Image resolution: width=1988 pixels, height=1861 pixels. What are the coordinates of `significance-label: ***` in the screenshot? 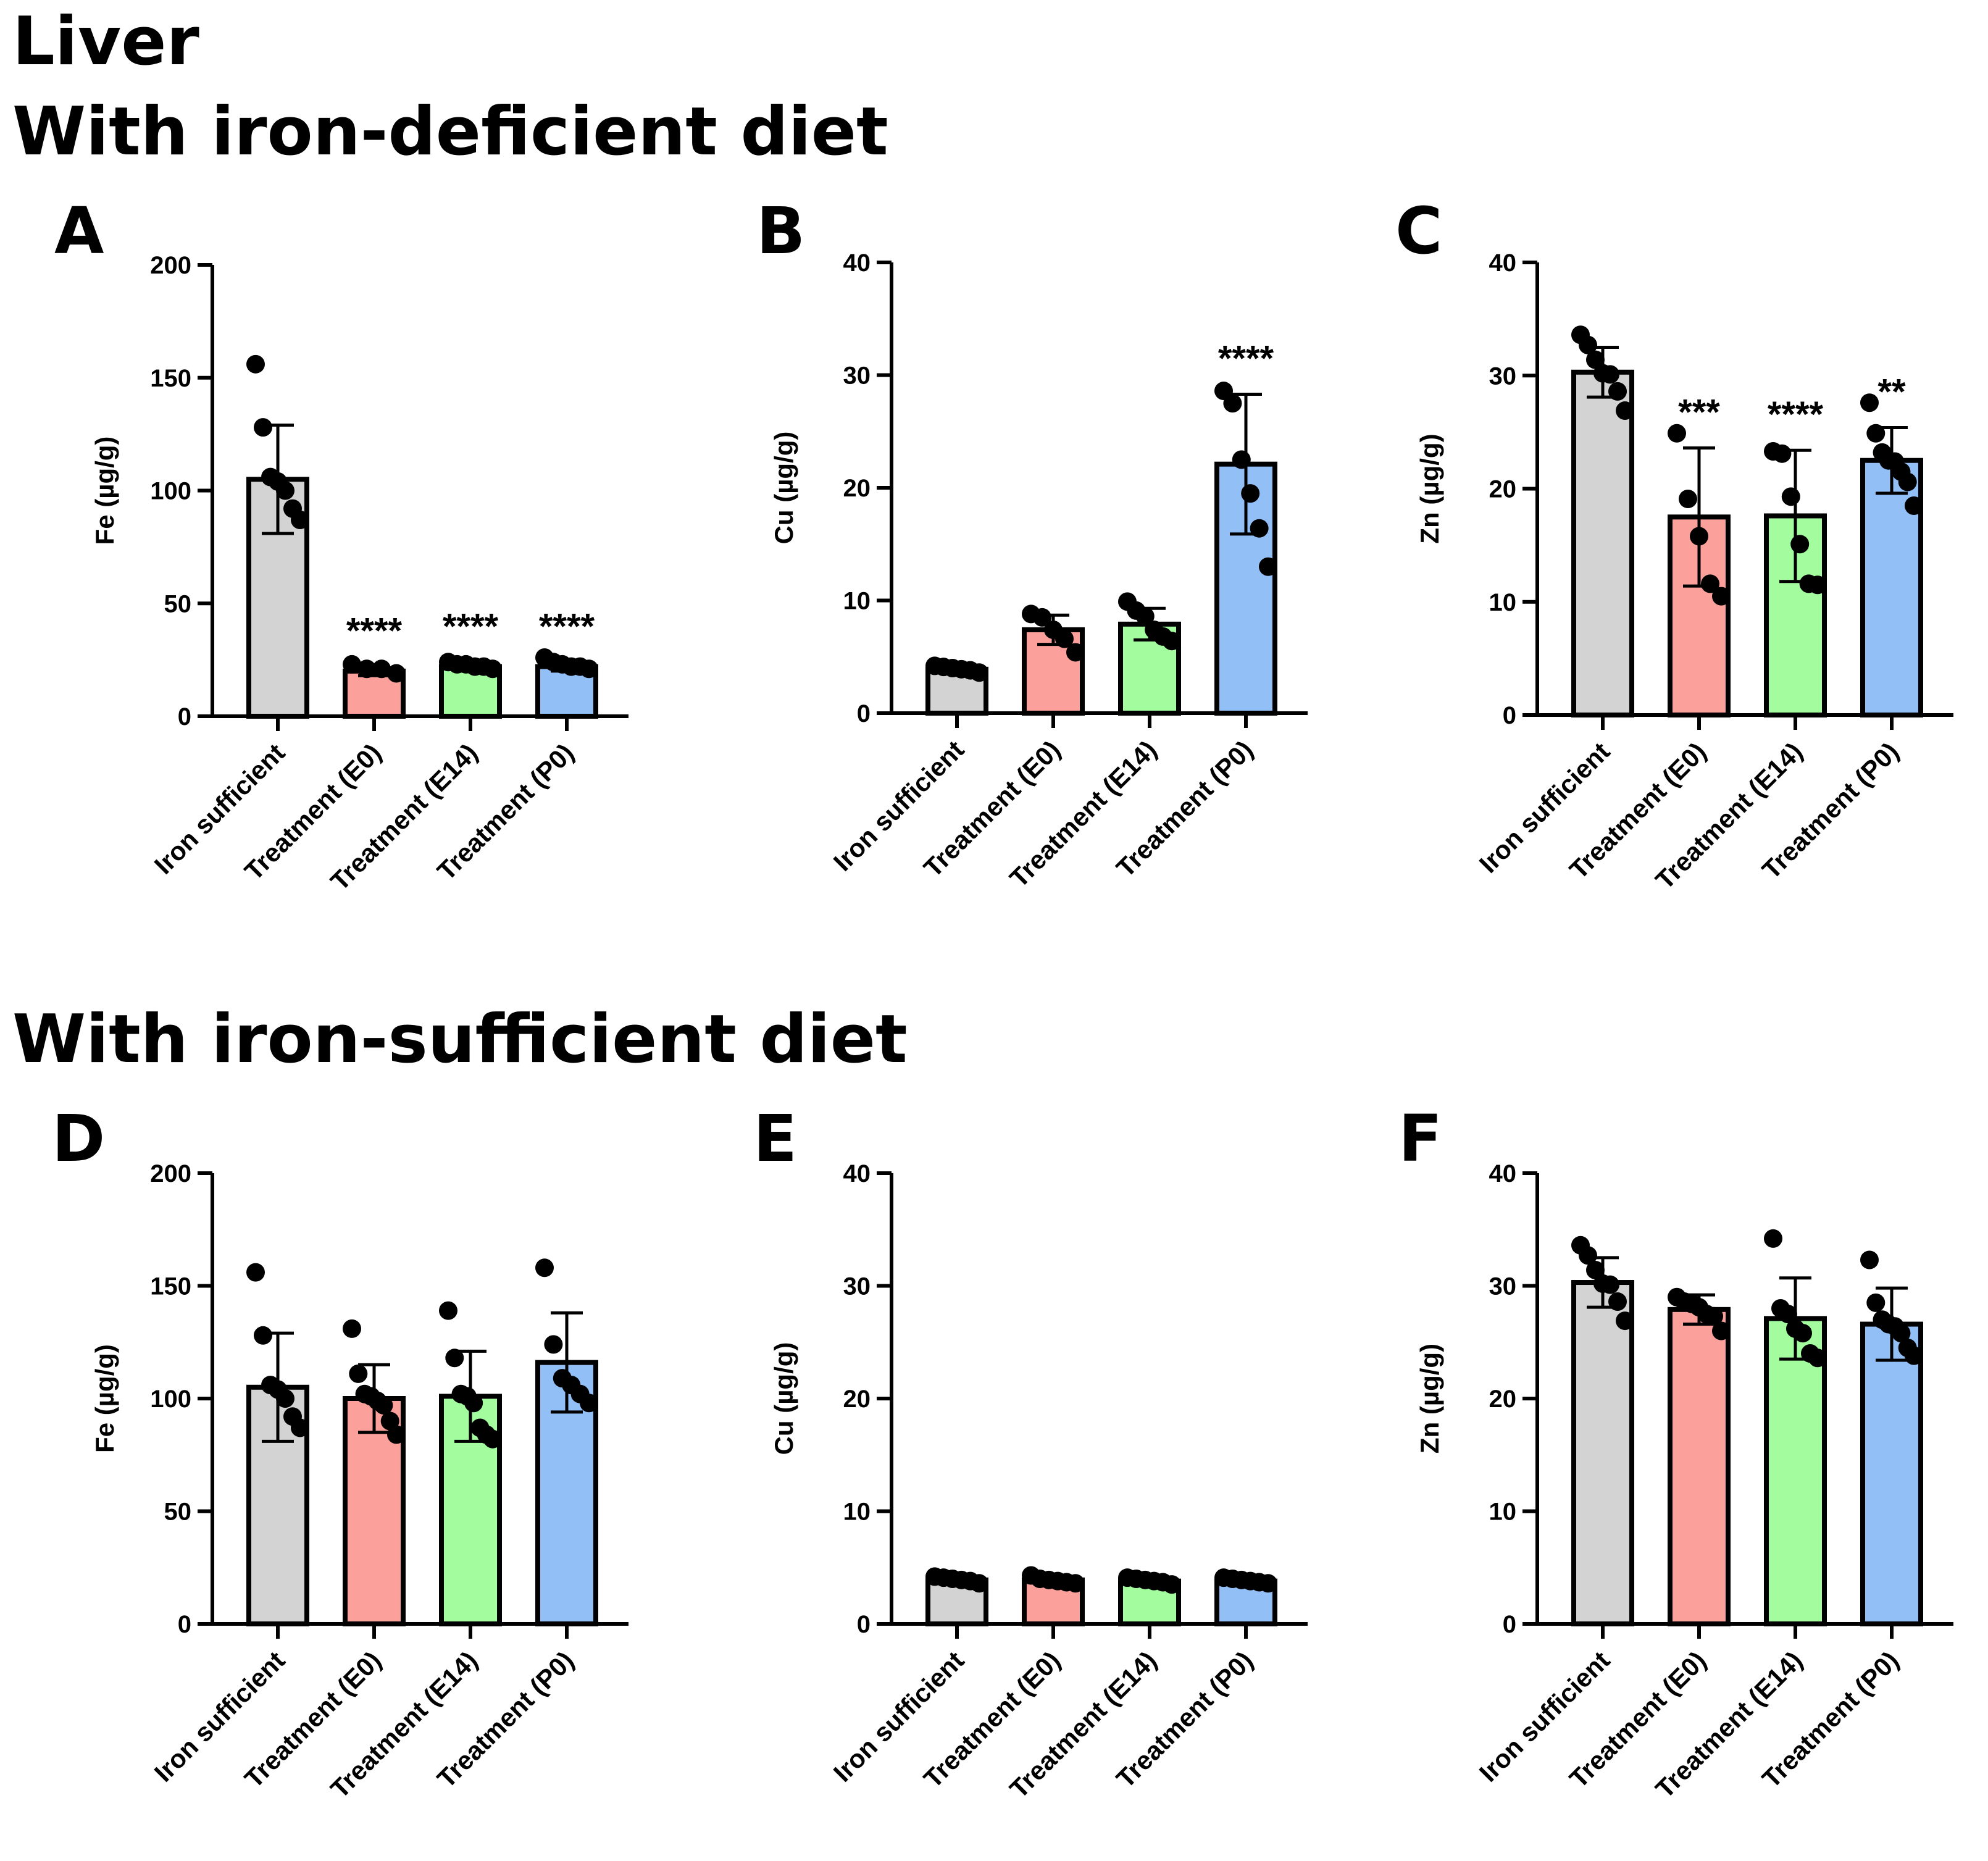 It's located at (1699, 413).